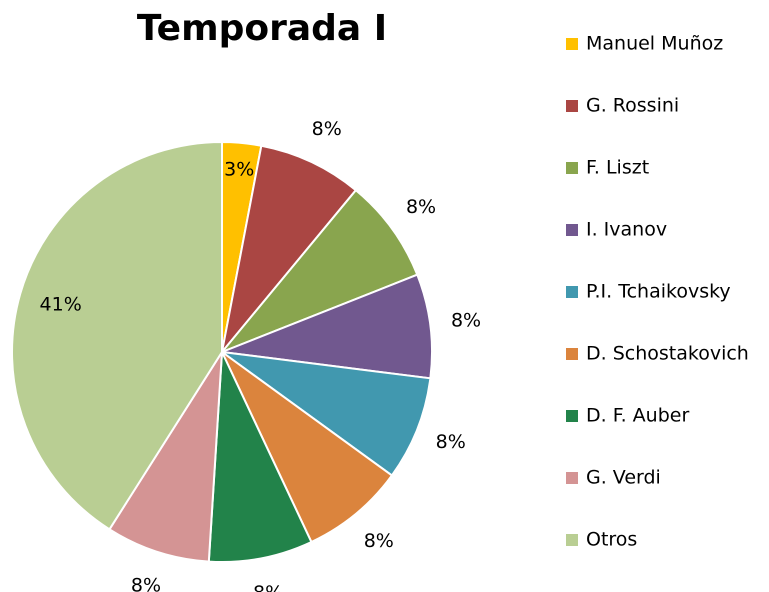  I want to click on legend-label: G. Rossini, so click(632, 106).